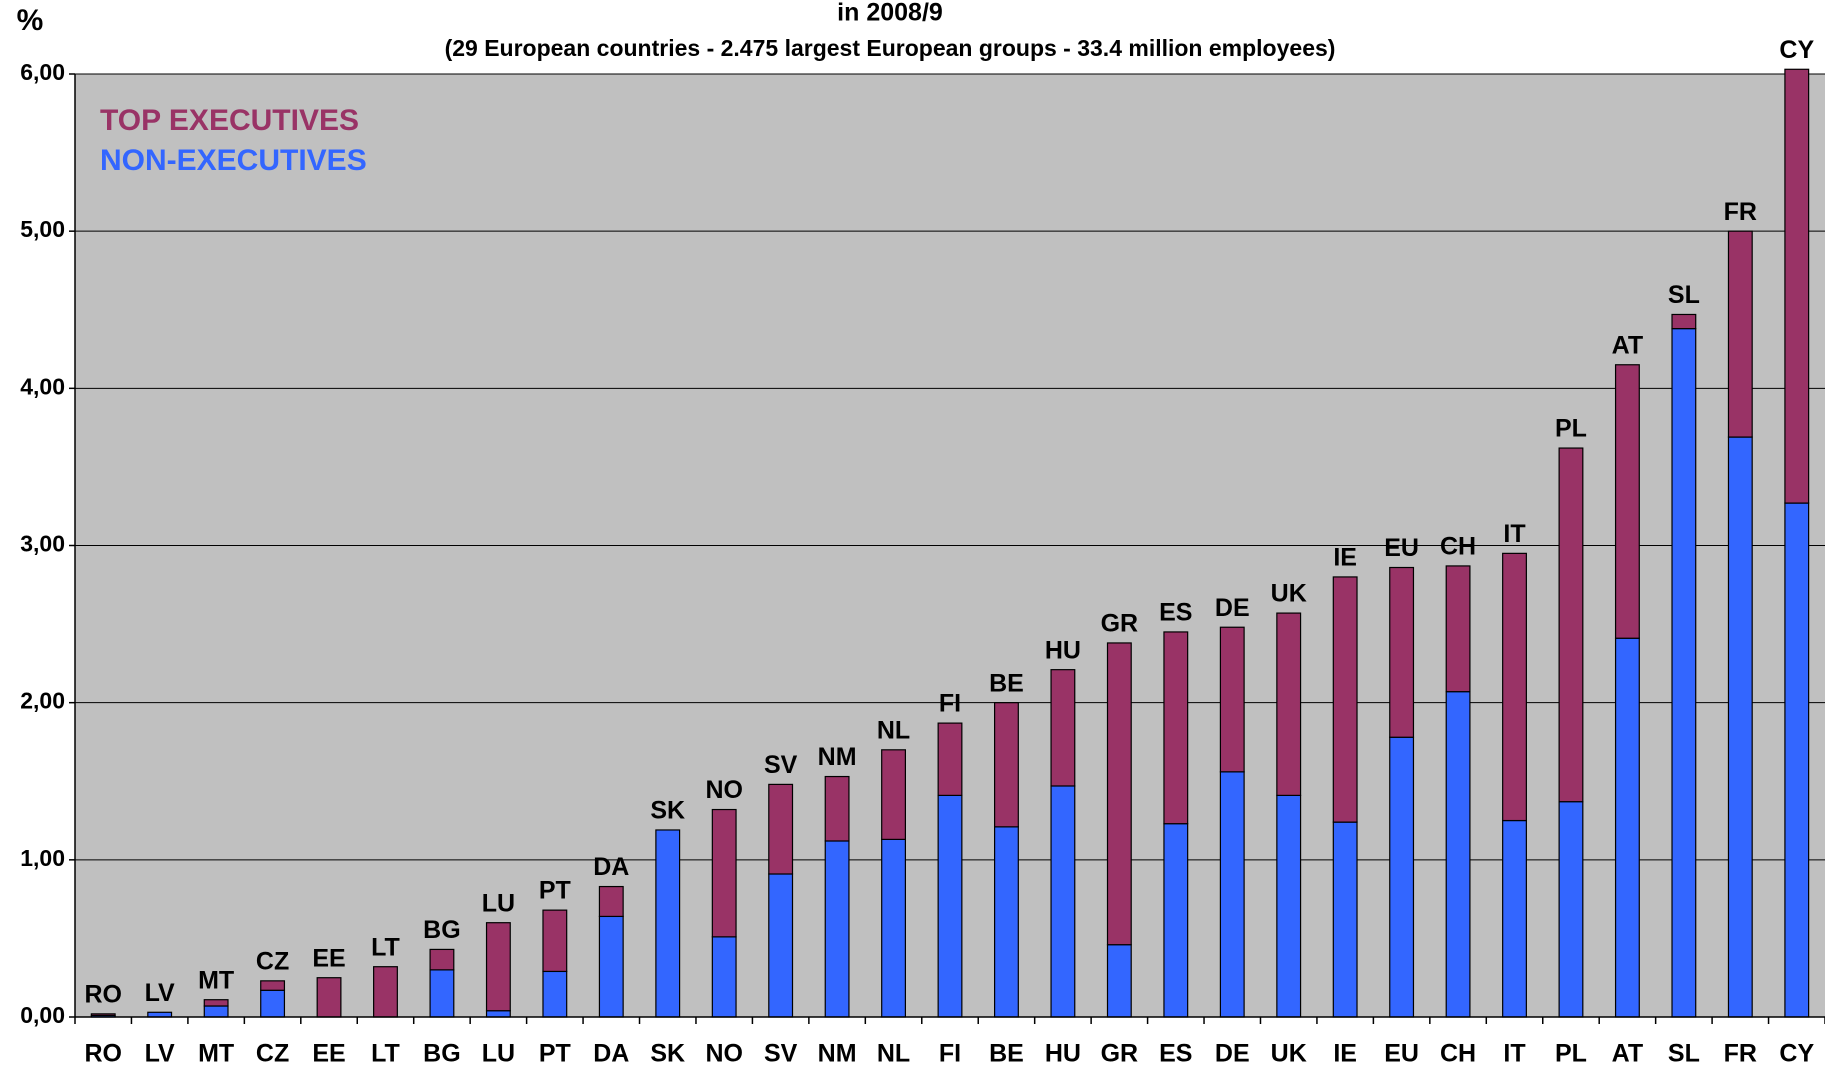 The image size is (1825, 1077). What do you see at coordinates (611, 1054) in the screenshot?
I see `x-tick-label: DA` at bounding box center [611, 1054].